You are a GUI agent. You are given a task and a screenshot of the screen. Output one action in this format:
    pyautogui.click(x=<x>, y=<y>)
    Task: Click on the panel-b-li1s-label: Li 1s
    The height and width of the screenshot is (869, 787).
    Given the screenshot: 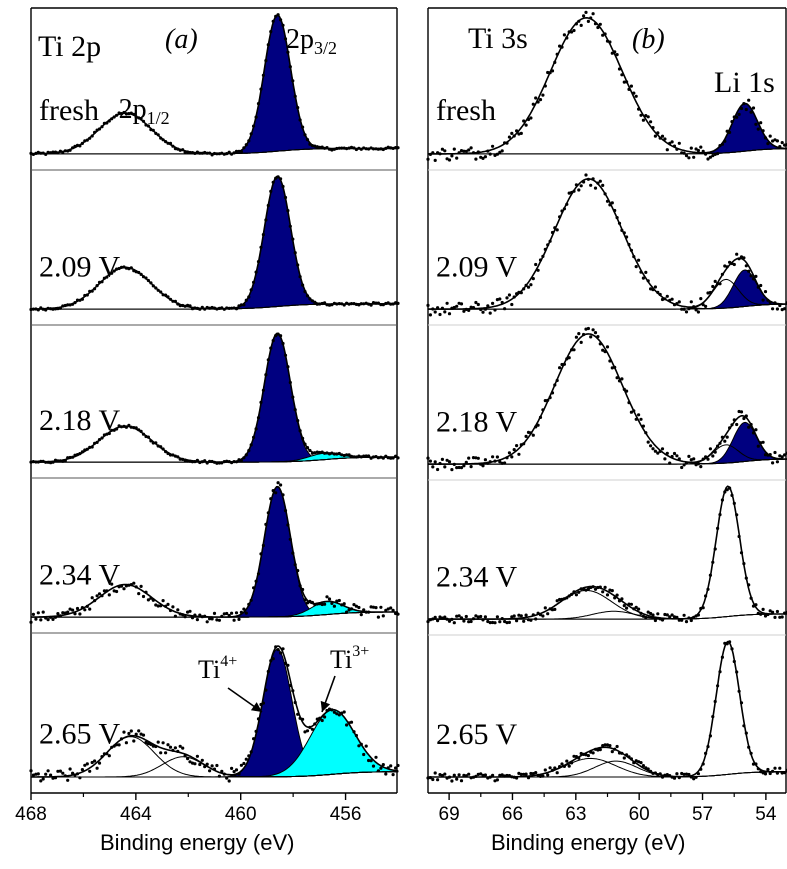 What is the action you would take?
    pyautogui.click(x=744, y=82)
    